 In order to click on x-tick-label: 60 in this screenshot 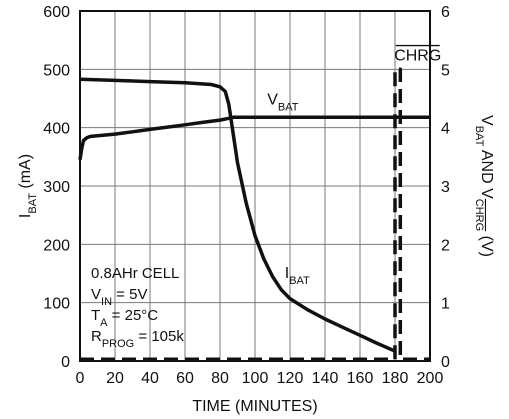, I will do `click(185, 378)`.